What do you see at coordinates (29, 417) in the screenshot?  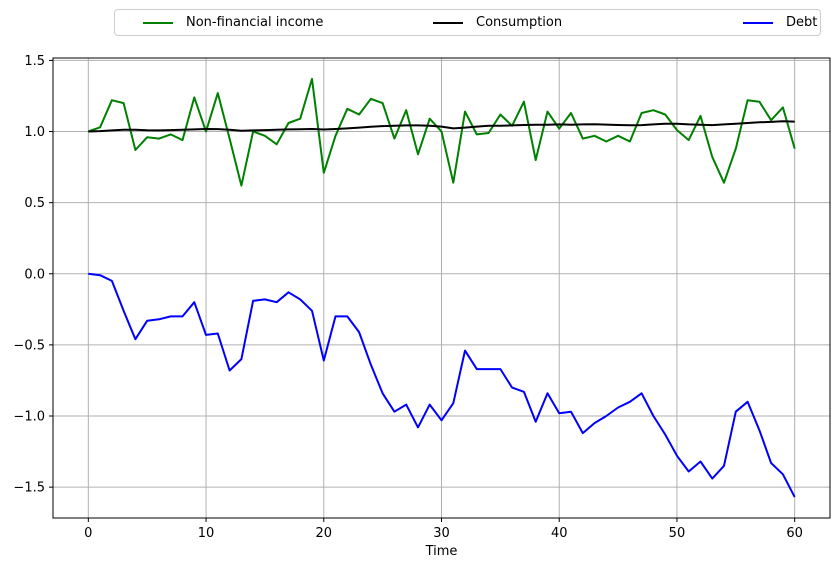 I see `y-tick-label: −1.0` at bounding box center [29, 417].